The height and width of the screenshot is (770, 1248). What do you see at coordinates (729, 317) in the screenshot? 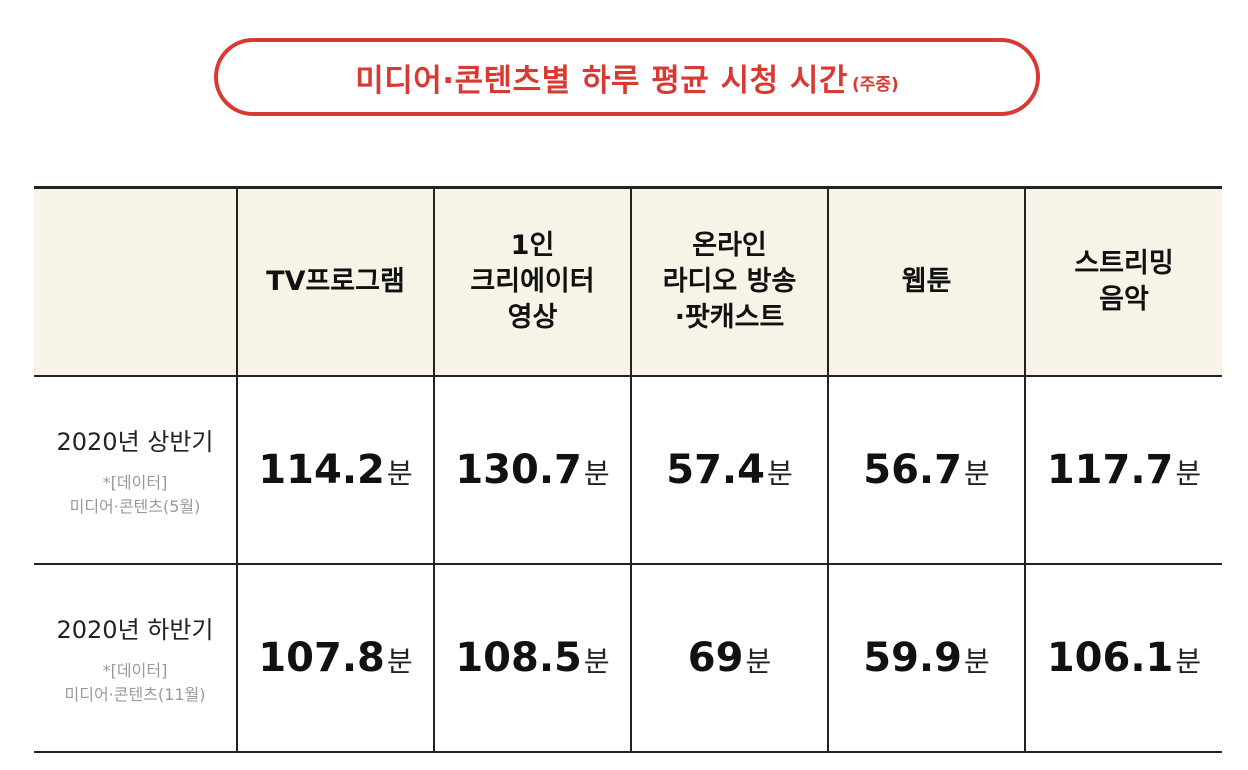
I see `column-header-line: ·팟캐스트` at bounding box center [729, 317].